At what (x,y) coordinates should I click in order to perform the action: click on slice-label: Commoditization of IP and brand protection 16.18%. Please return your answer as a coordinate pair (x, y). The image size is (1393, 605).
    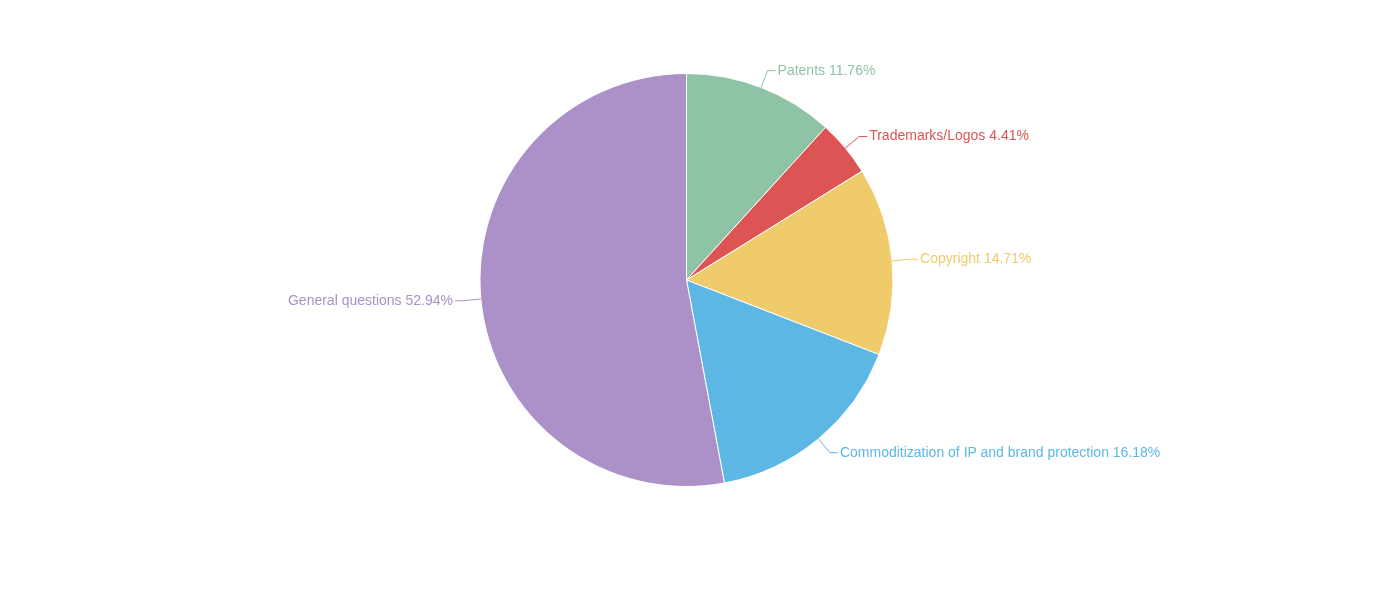
    Looking at the image, I should click on (1000, 451).